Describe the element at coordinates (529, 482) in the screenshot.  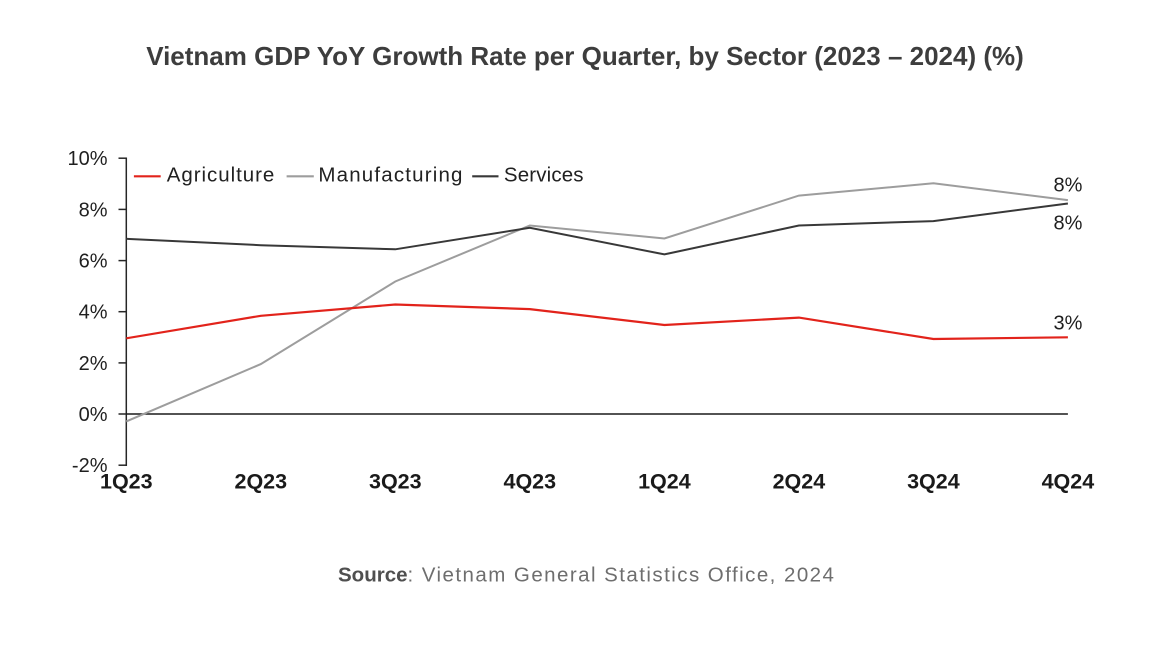
I see `svg-text: 4Q23` at that location.